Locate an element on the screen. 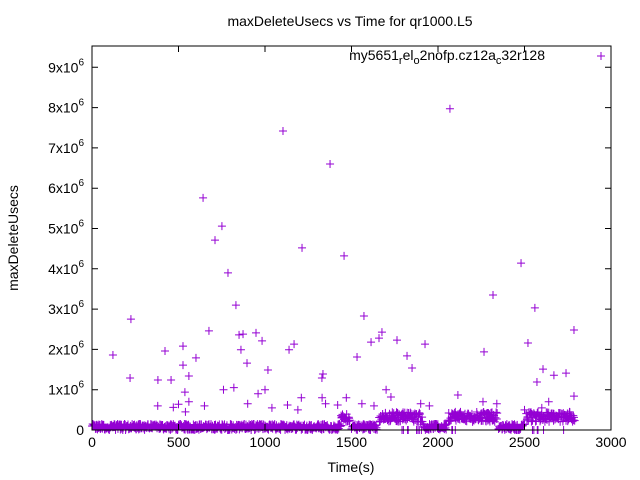 The image size is (640, 480). y-tick-mantissa: 2x10 is located at coordinates (63, 349).